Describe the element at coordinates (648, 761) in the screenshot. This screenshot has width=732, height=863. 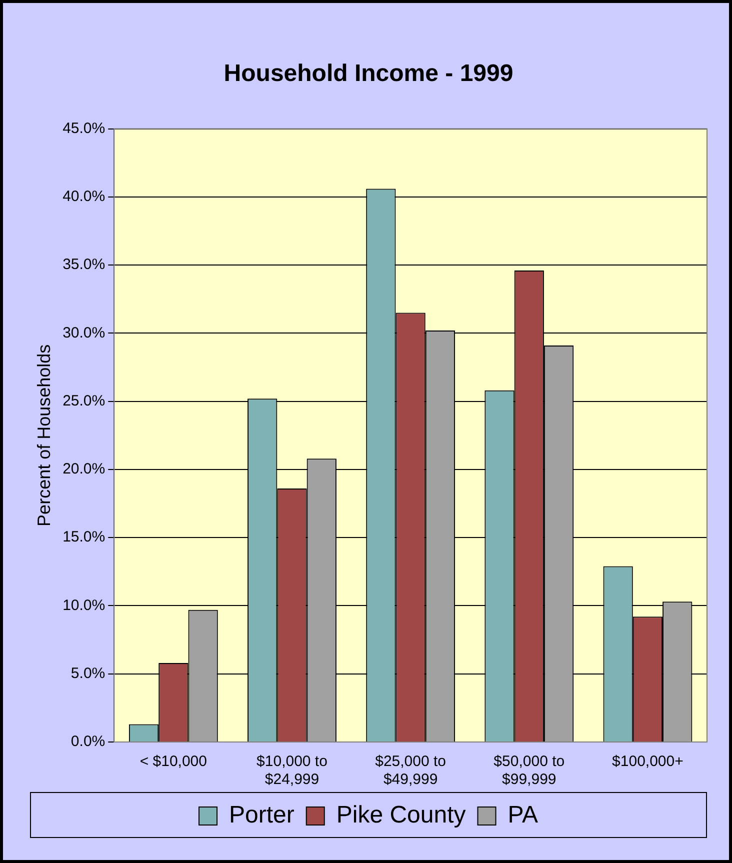
I see `x-tick-label: $100,000+` at that location.